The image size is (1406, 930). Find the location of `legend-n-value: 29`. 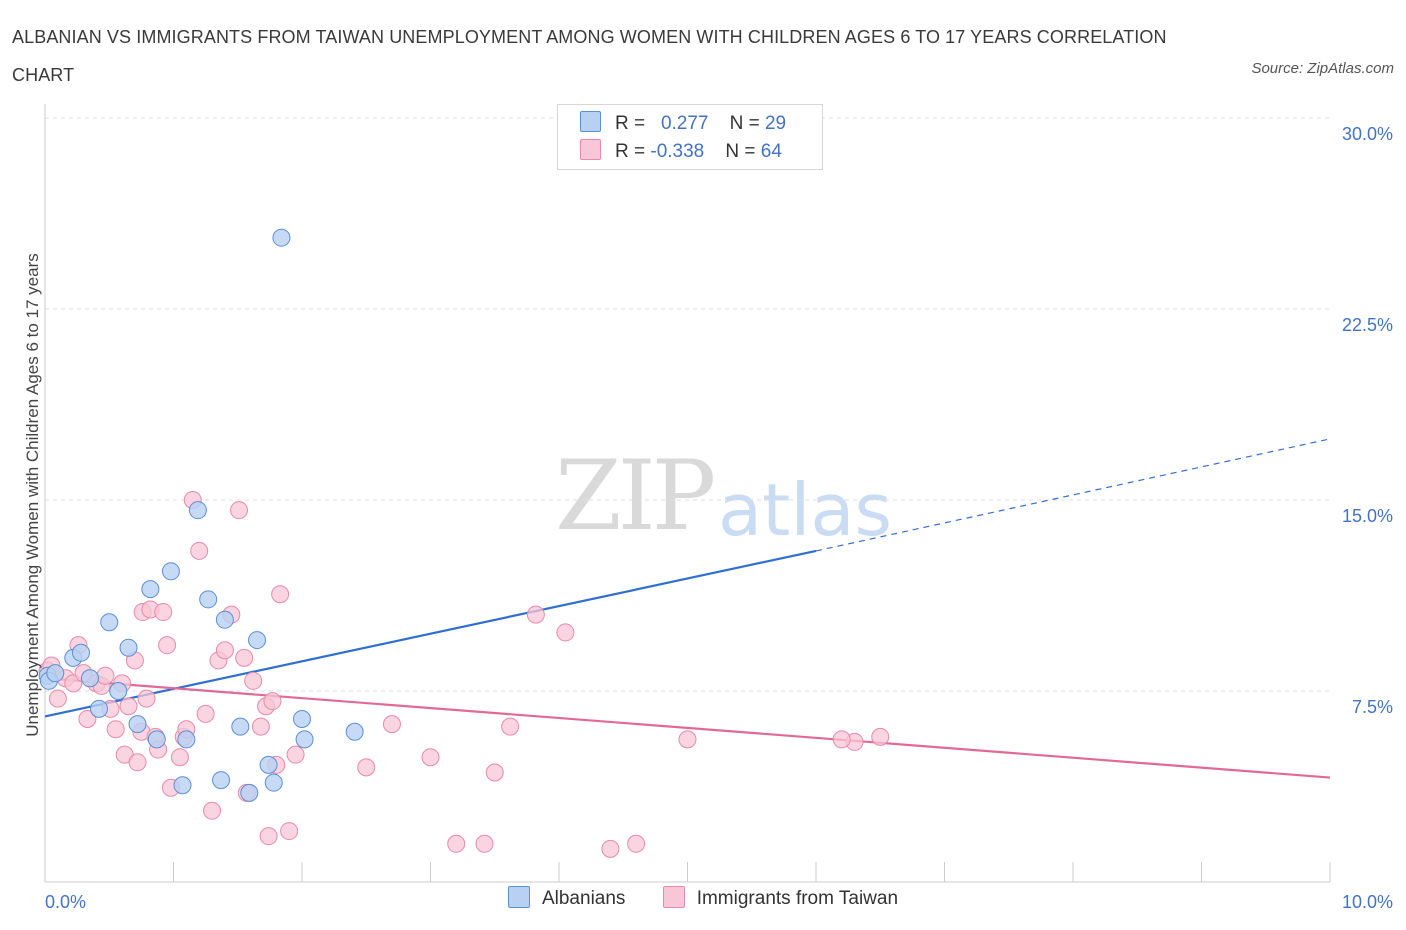

legend-n-value: 29 is located at coordinates (775, 123).